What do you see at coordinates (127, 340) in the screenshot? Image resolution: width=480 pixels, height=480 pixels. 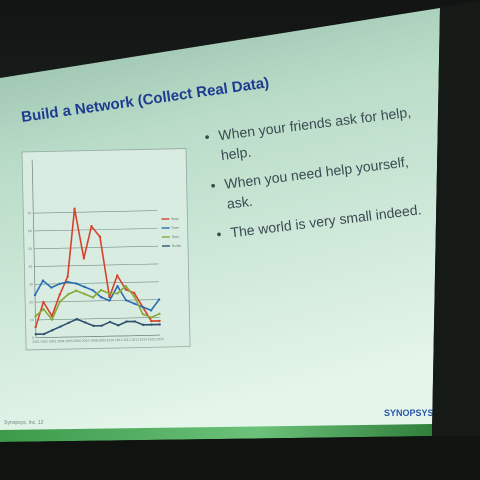 I see `x-tick-label: 2012` at bounding box center [127, 340].